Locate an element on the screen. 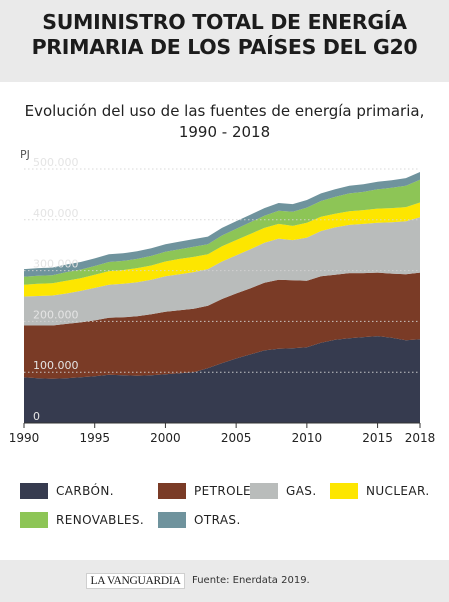  x-tick-label-7: 2018 is located at coordinates (420, 438).